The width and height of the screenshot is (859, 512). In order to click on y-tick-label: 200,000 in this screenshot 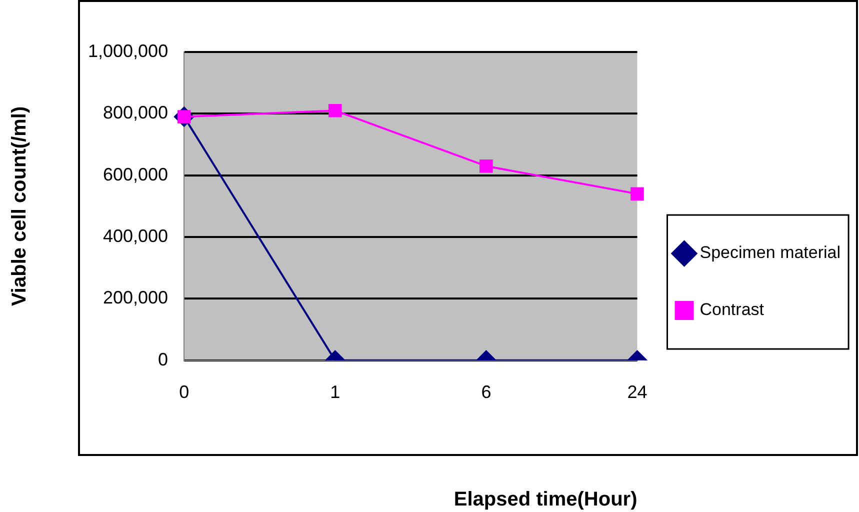, I will do `click(135, 298)`.